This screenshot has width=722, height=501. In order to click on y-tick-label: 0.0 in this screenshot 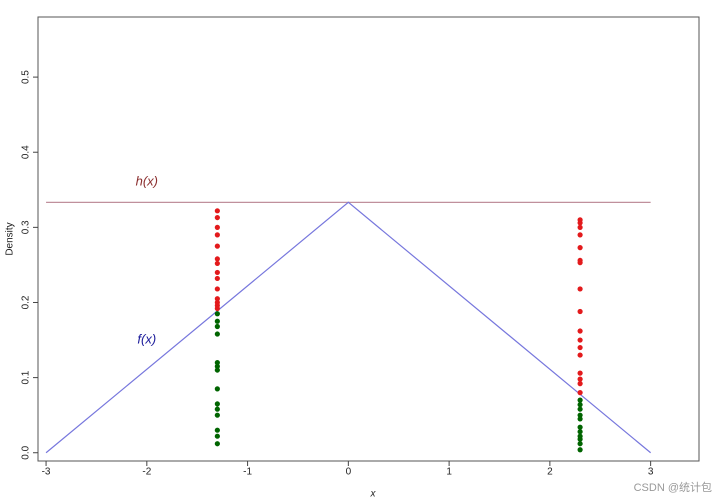, I will do `click(26, 452)`.